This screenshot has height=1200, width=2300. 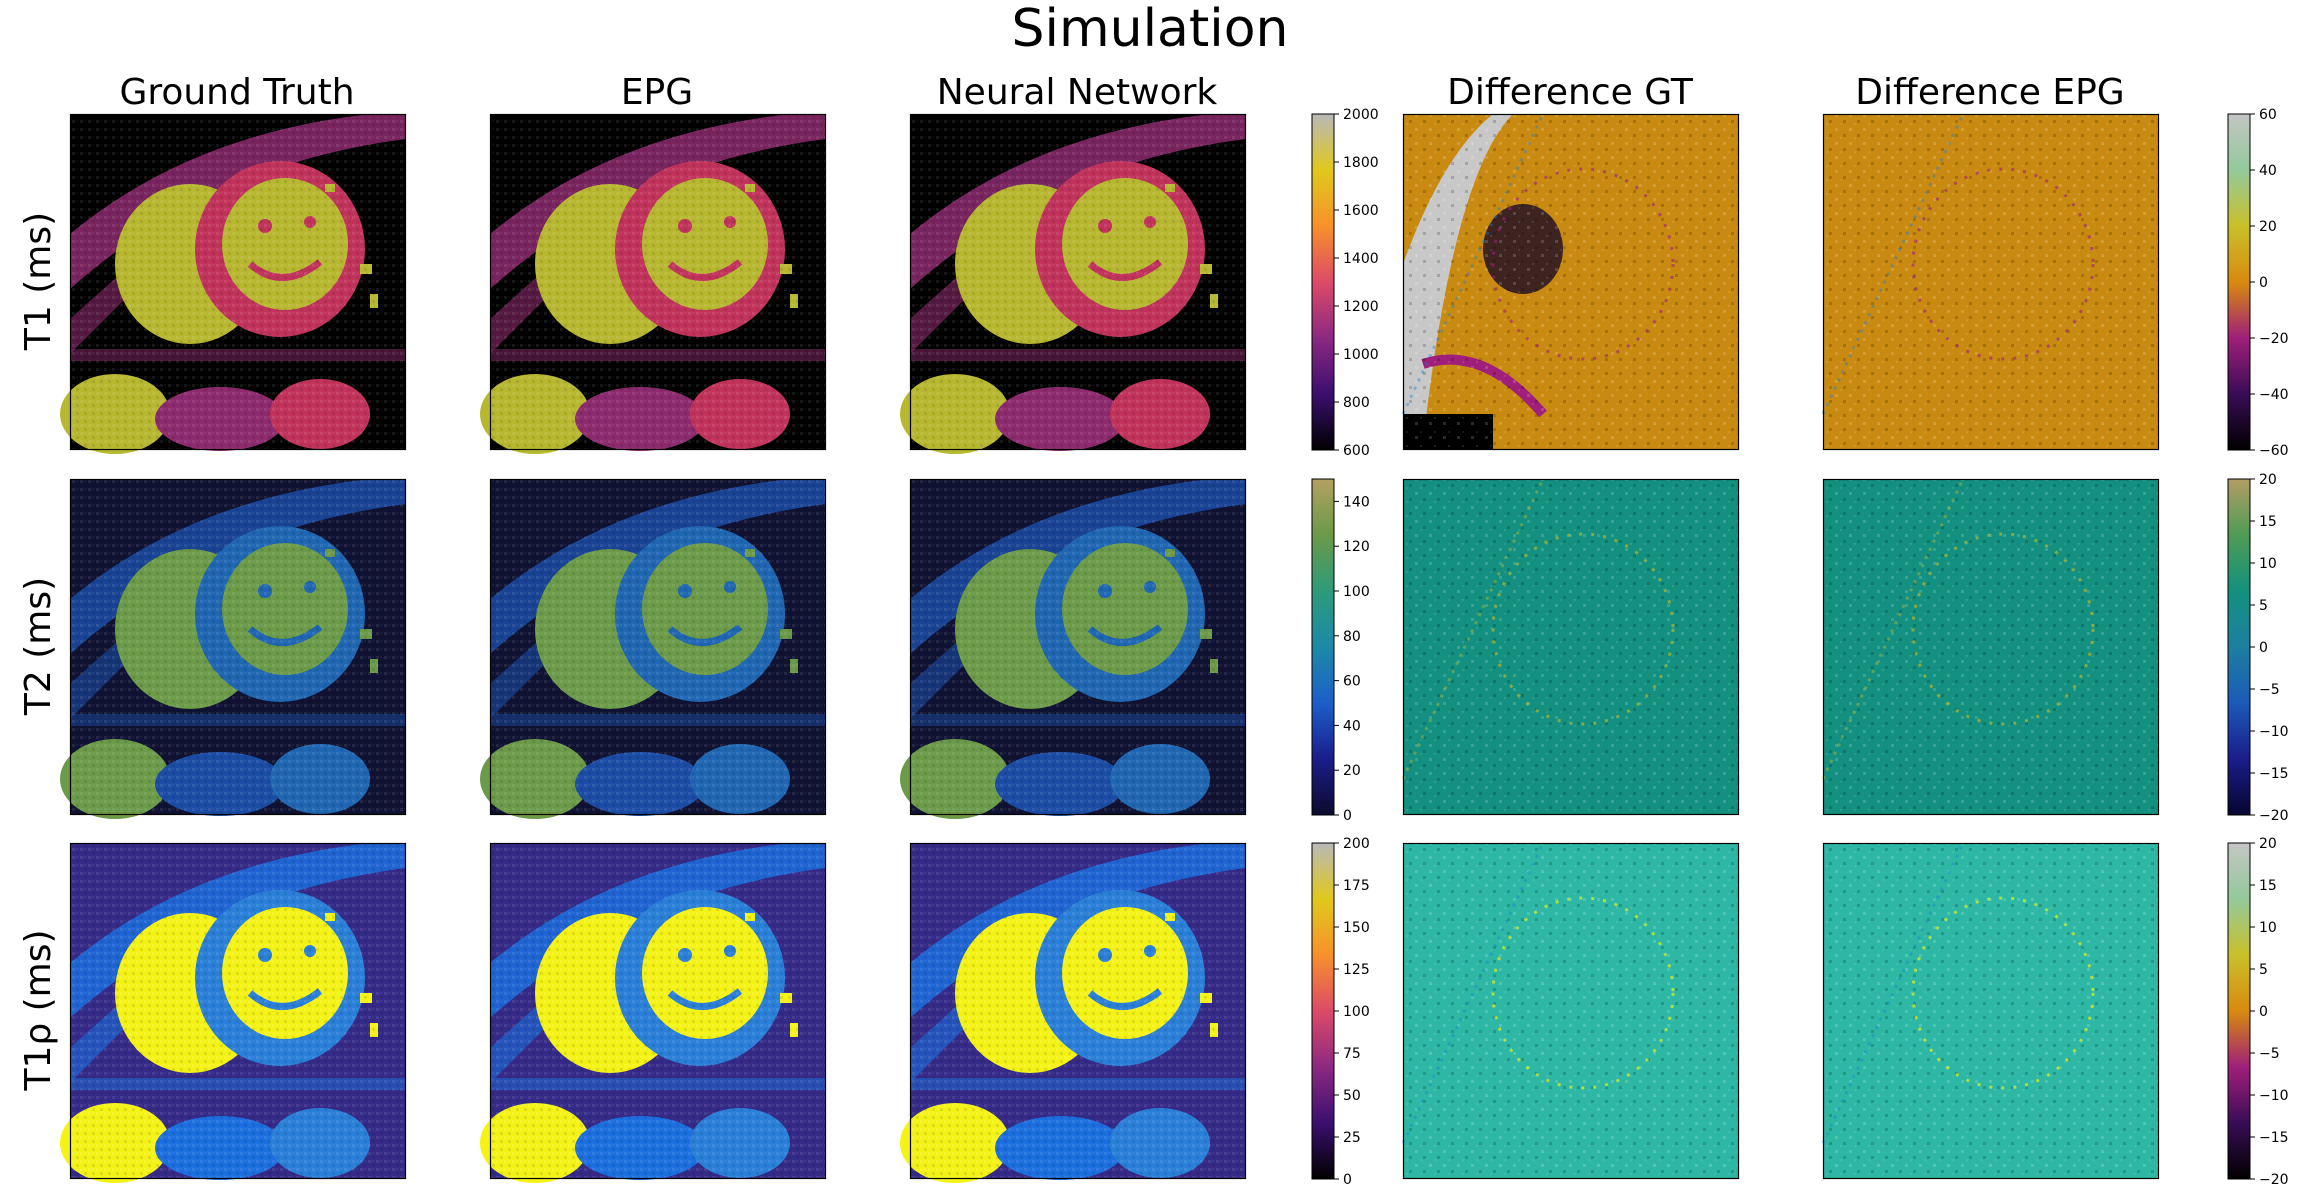 What do you see at coordinates (653, 648) in the screenshot?
I see `map-panel-t2-ms-epg` at bounding box center [653, 648].